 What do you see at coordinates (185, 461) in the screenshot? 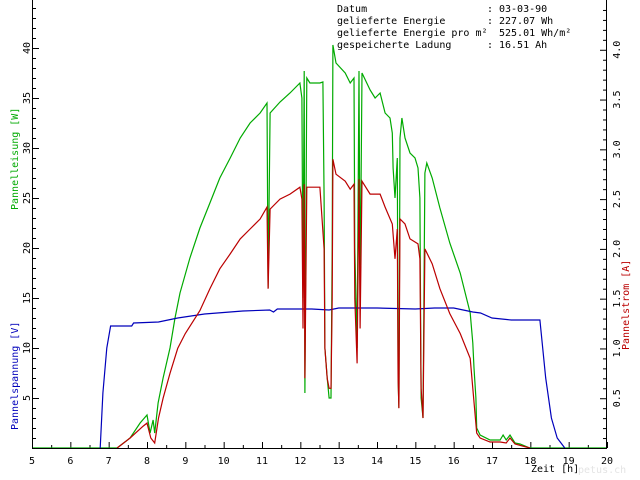
I see `x-tick-label: 9` at bounding box center [185, 461].